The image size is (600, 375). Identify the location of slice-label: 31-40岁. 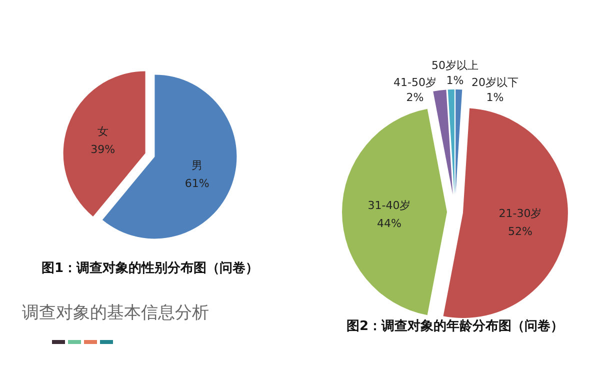
(389, 205).